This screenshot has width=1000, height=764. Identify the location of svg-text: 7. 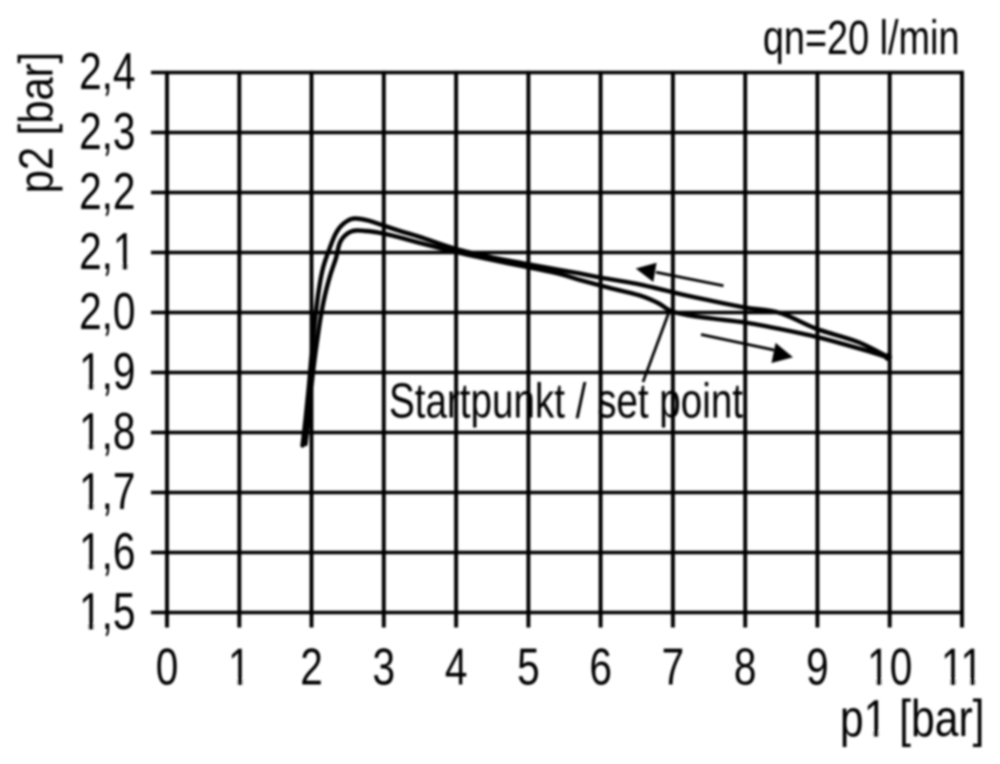
(673, 667).